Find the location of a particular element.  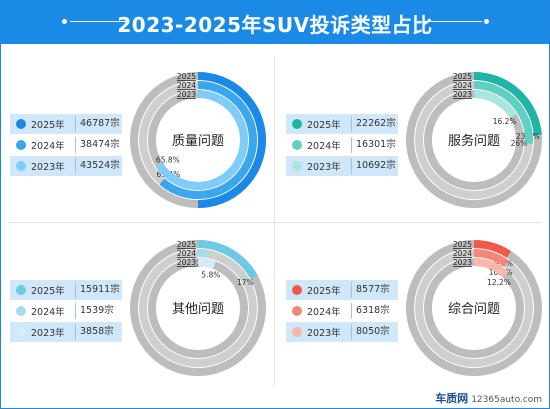

legend-count: 15911宗 is located at coordinates (97, 290).